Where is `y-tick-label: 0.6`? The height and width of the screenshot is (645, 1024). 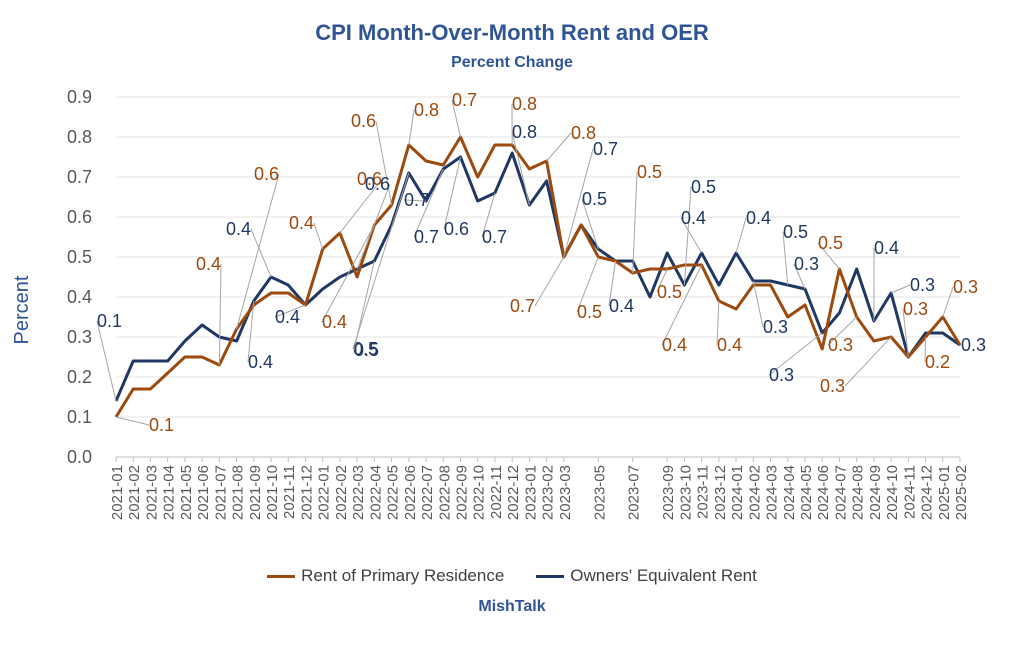
y-tick-label: 0.6 is located at coordinates (79, 217).